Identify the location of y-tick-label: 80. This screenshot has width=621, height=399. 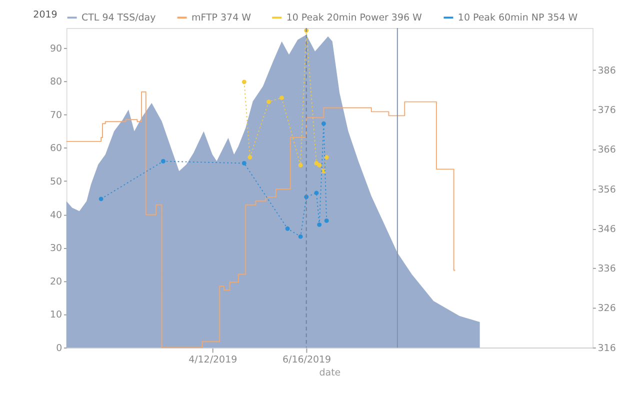
(56, 82).